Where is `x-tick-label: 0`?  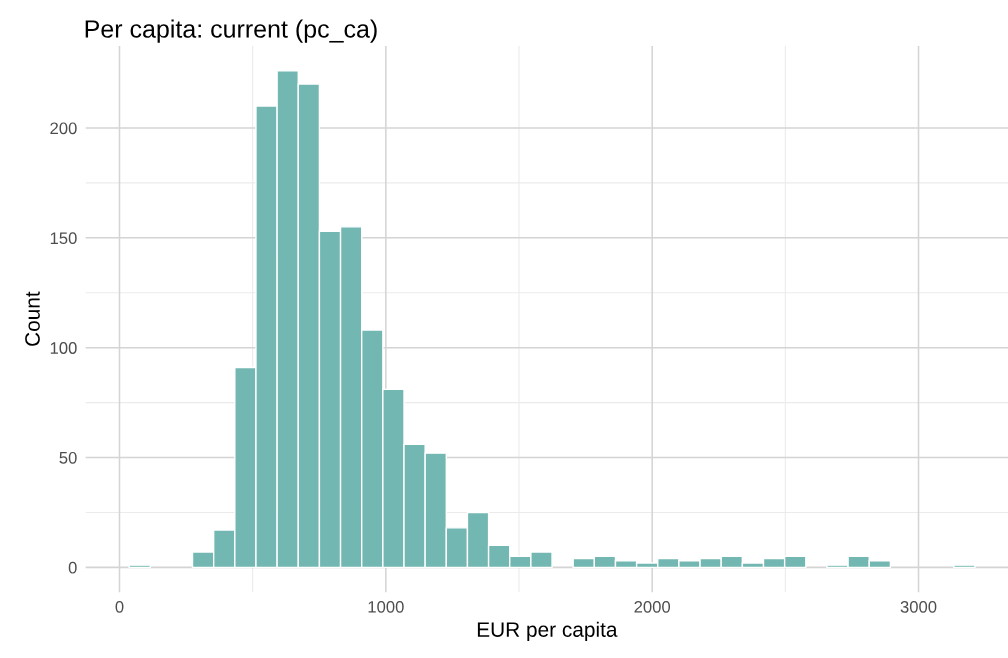
x-tick-label: 0 is located at coordinates (119, 606).